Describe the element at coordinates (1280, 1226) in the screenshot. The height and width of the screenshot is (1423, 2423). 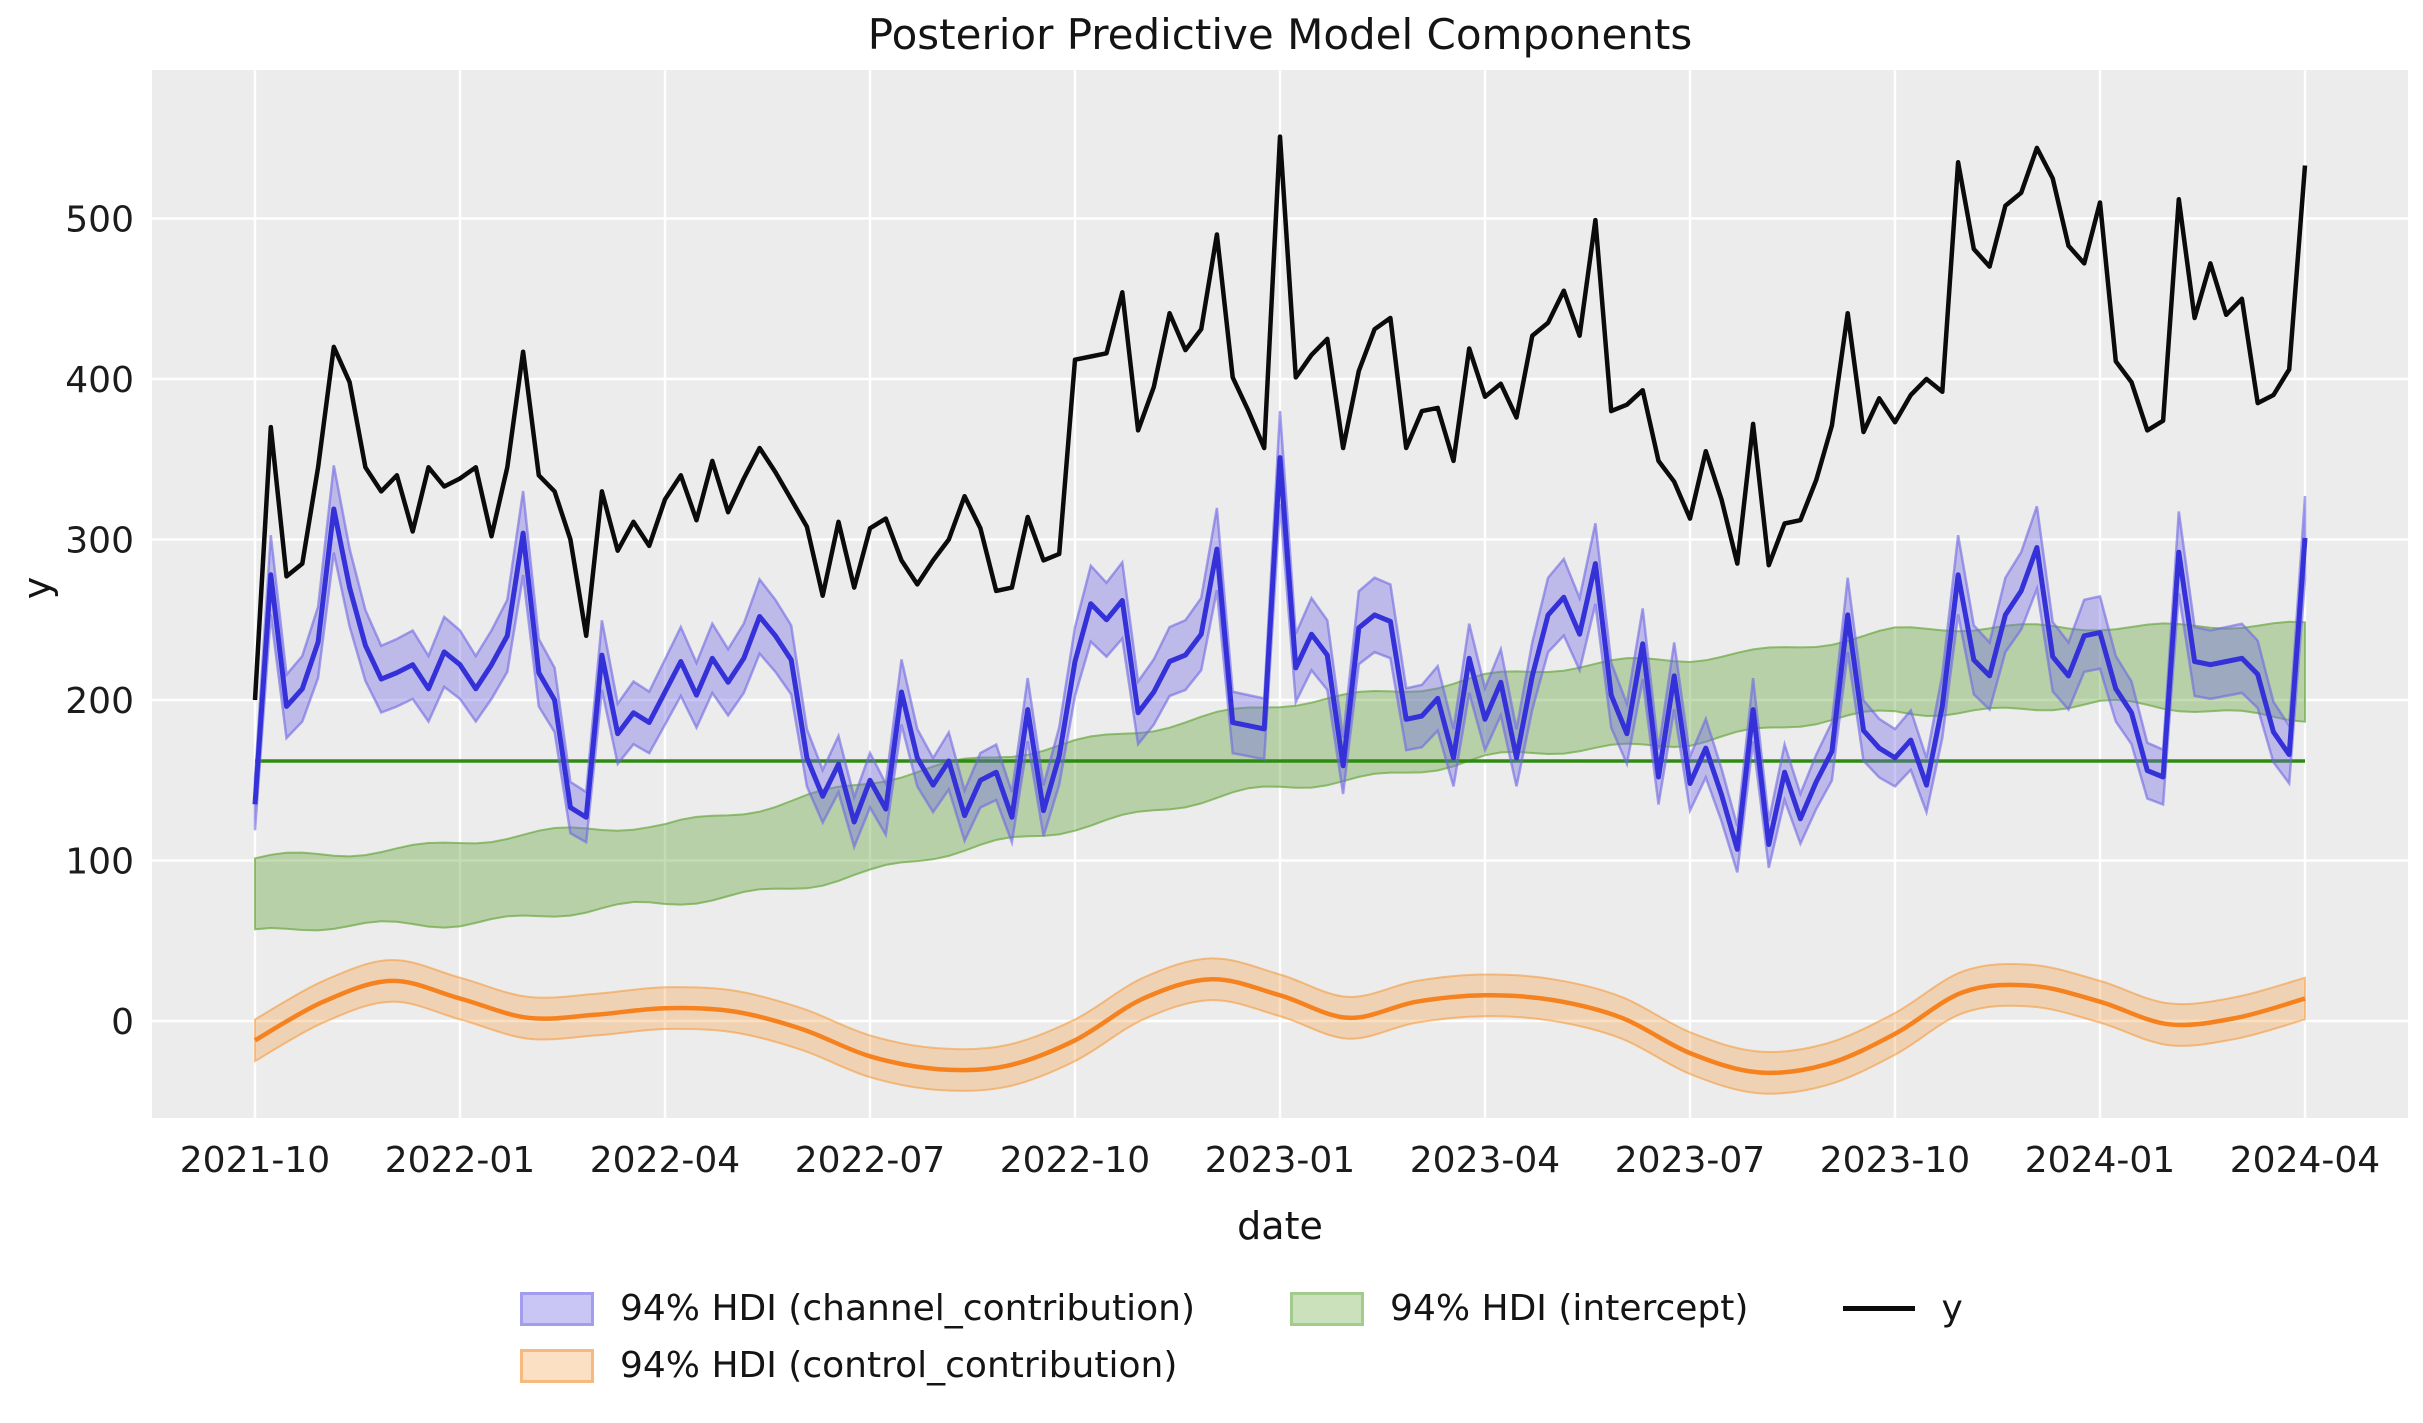
I see `x-axis-label: date` at that location.